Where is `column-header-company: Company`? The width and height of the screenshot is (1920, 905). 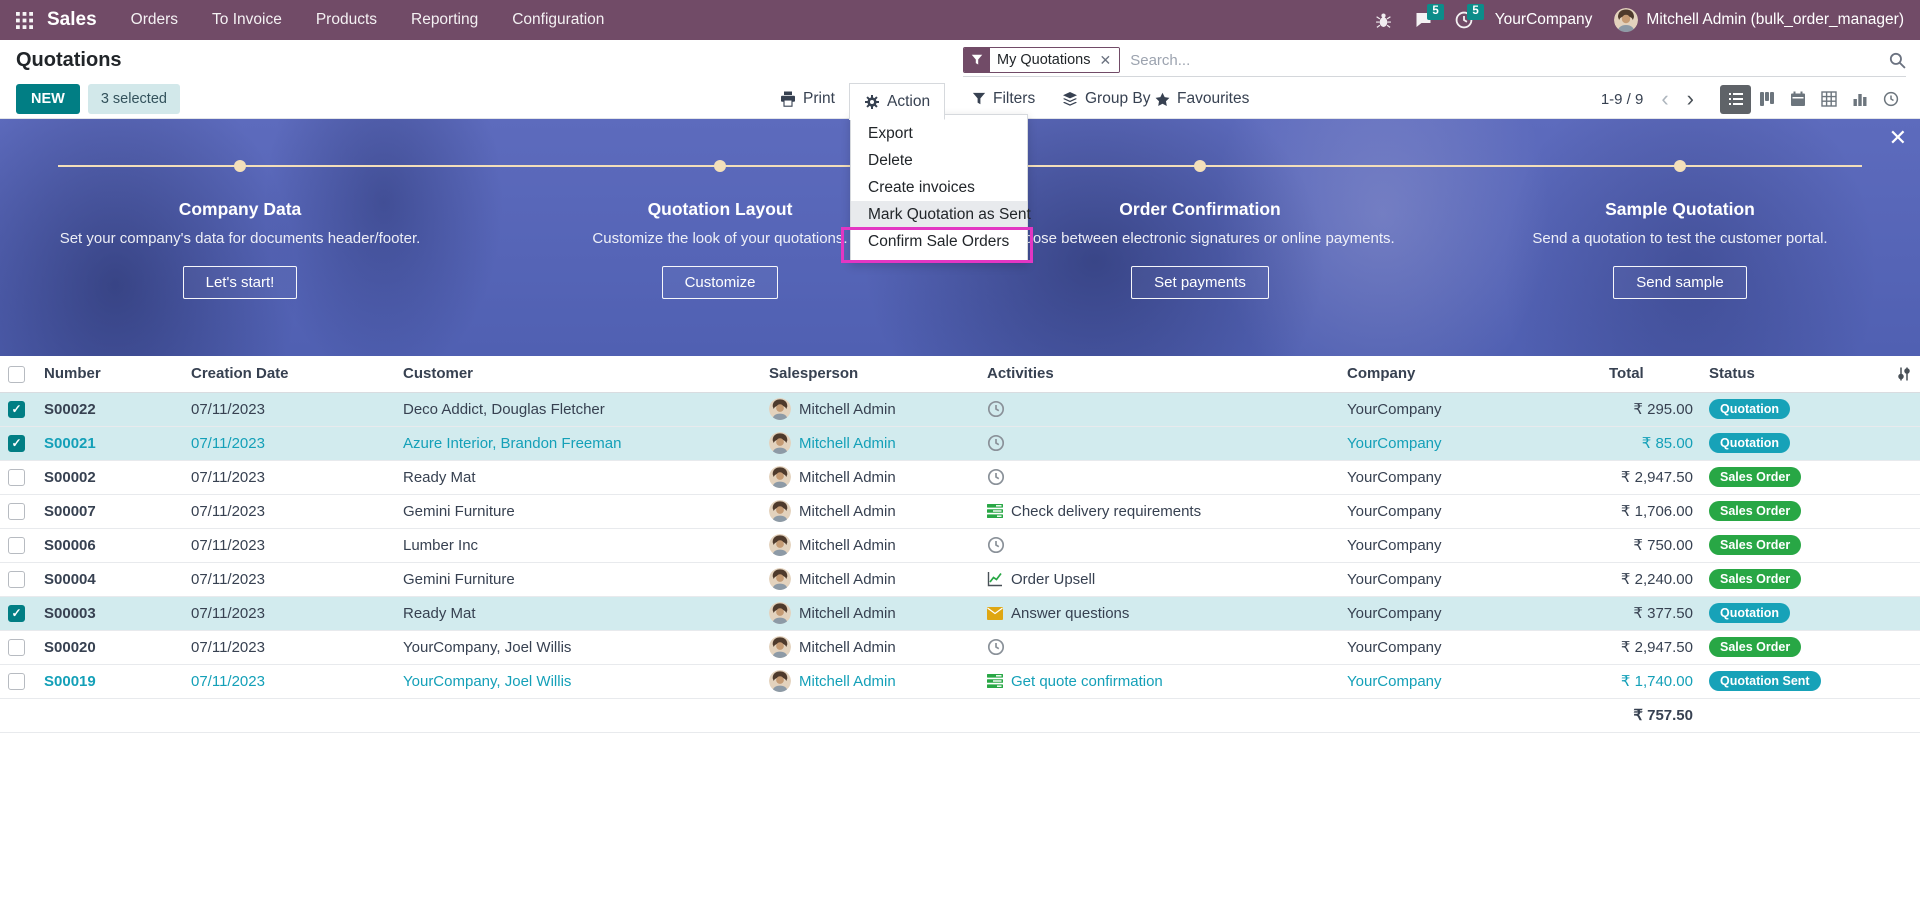
column-header-company: Company is located at coordinates (1470, 374).